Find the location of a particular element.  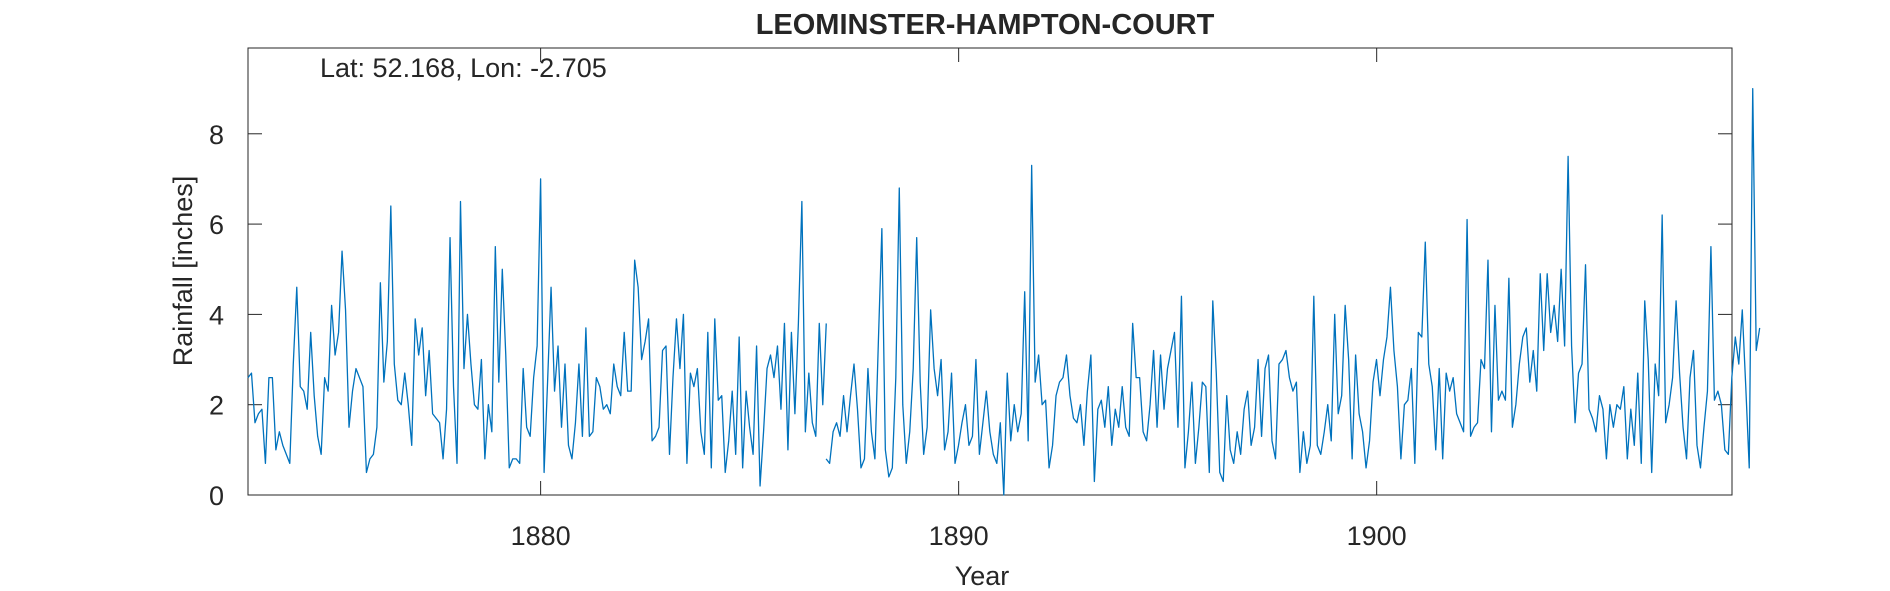

chart-title: LEOMINSTER-HAMPTON-COURT is located at coordinates (985, 25).